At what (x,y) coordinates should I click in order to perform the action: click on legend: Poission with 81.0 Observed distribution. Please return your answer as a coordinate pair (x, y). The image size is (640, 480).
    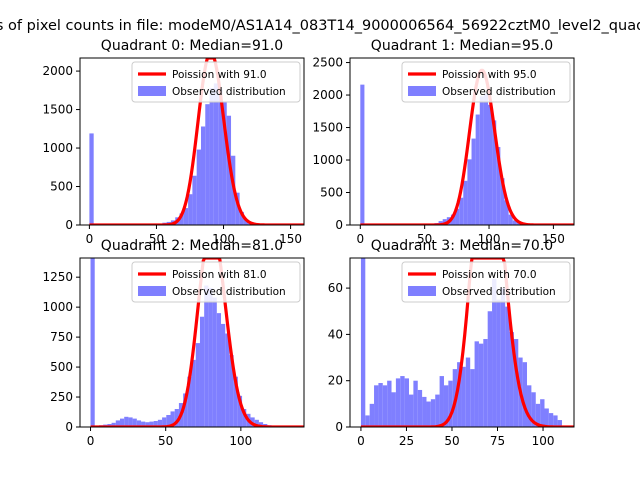
    Looking at the image, I should click on (216, 282).